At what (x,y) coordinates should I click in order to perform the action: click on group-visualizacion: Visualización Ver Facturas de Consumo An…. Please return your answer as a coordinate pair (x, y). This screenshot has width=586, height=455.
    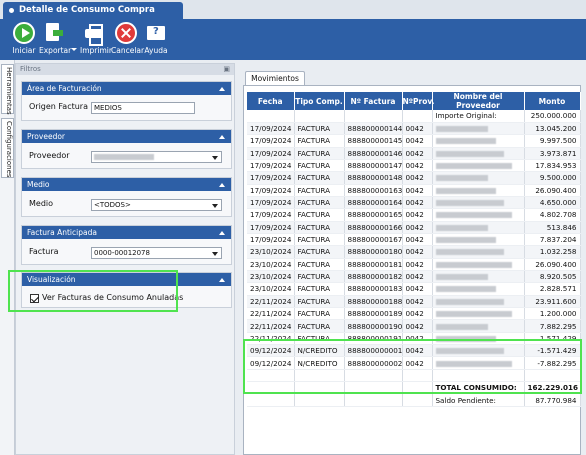
    Looking at the image, I should click on (126, 290).